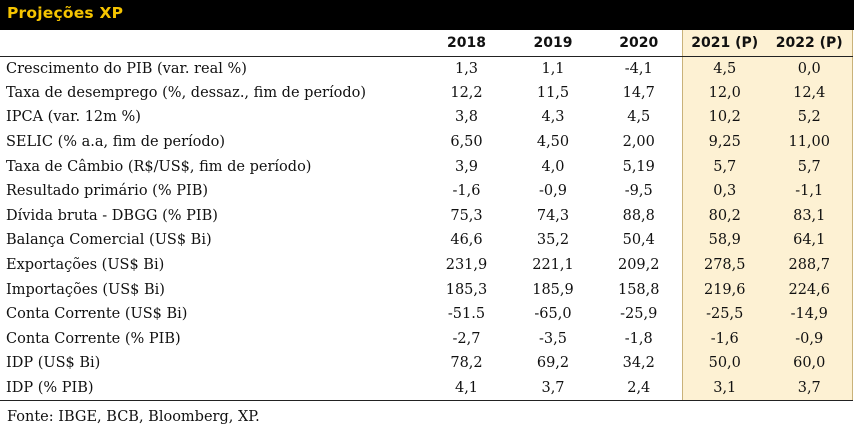 Image resolution: width=854 pixels, height=438 pixels. What do you see at coordinates (466, 388) in the screenshot?
I see `value-cell: 4,1` at bounding box center [466, 388].